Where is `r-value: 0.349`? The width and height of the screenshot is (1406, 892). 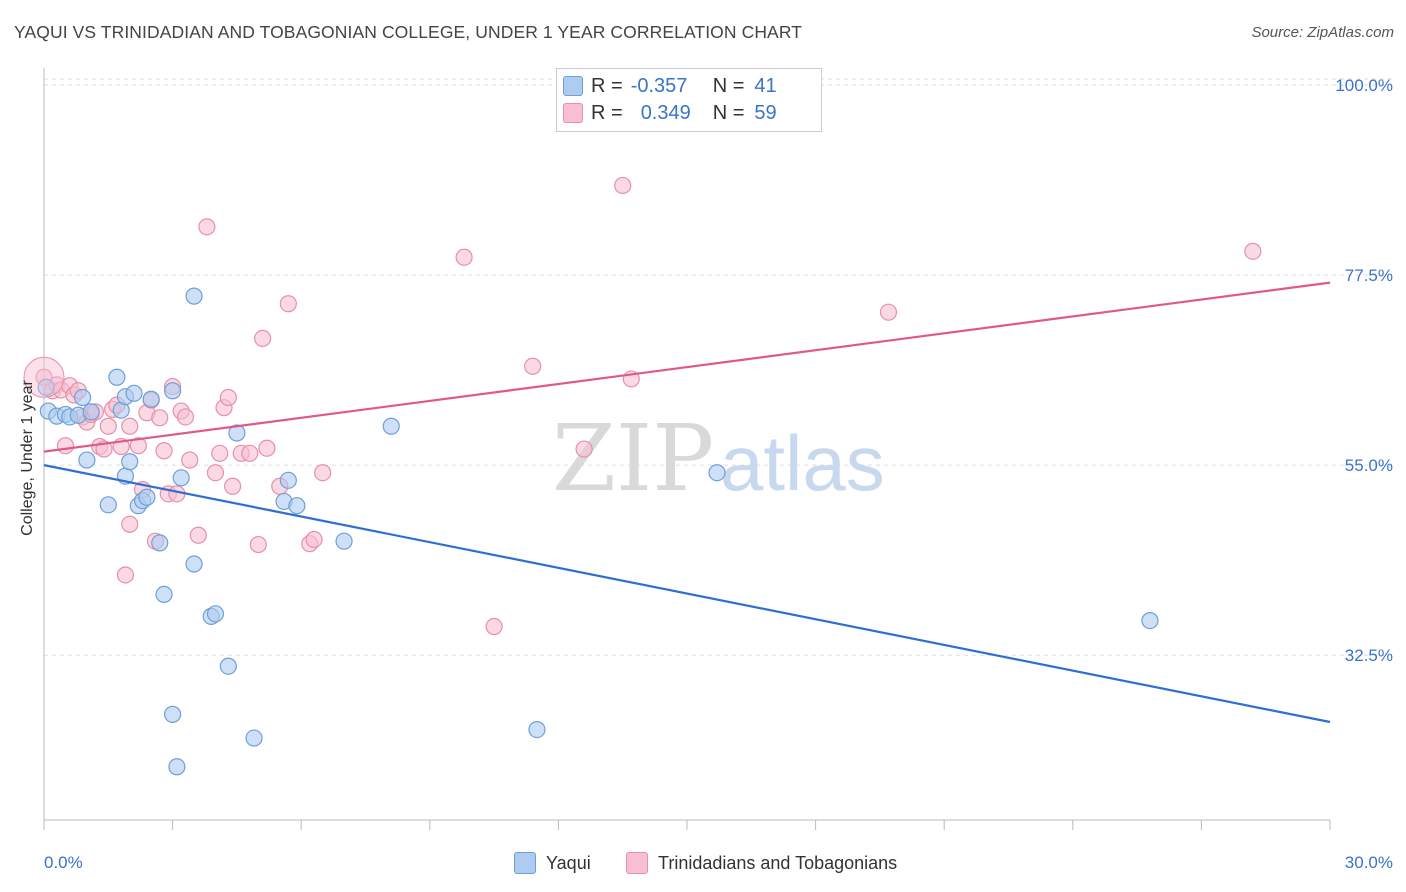 r-value: 0.349 is located at coordinates (665, 112).